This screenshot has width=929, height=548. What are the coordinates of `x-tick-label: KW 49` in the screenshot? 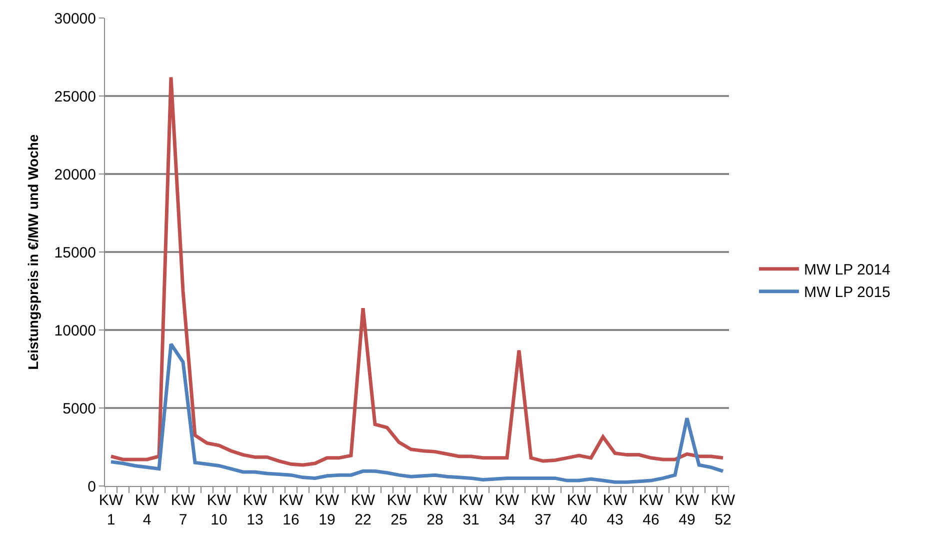 It's located at (687, 510).